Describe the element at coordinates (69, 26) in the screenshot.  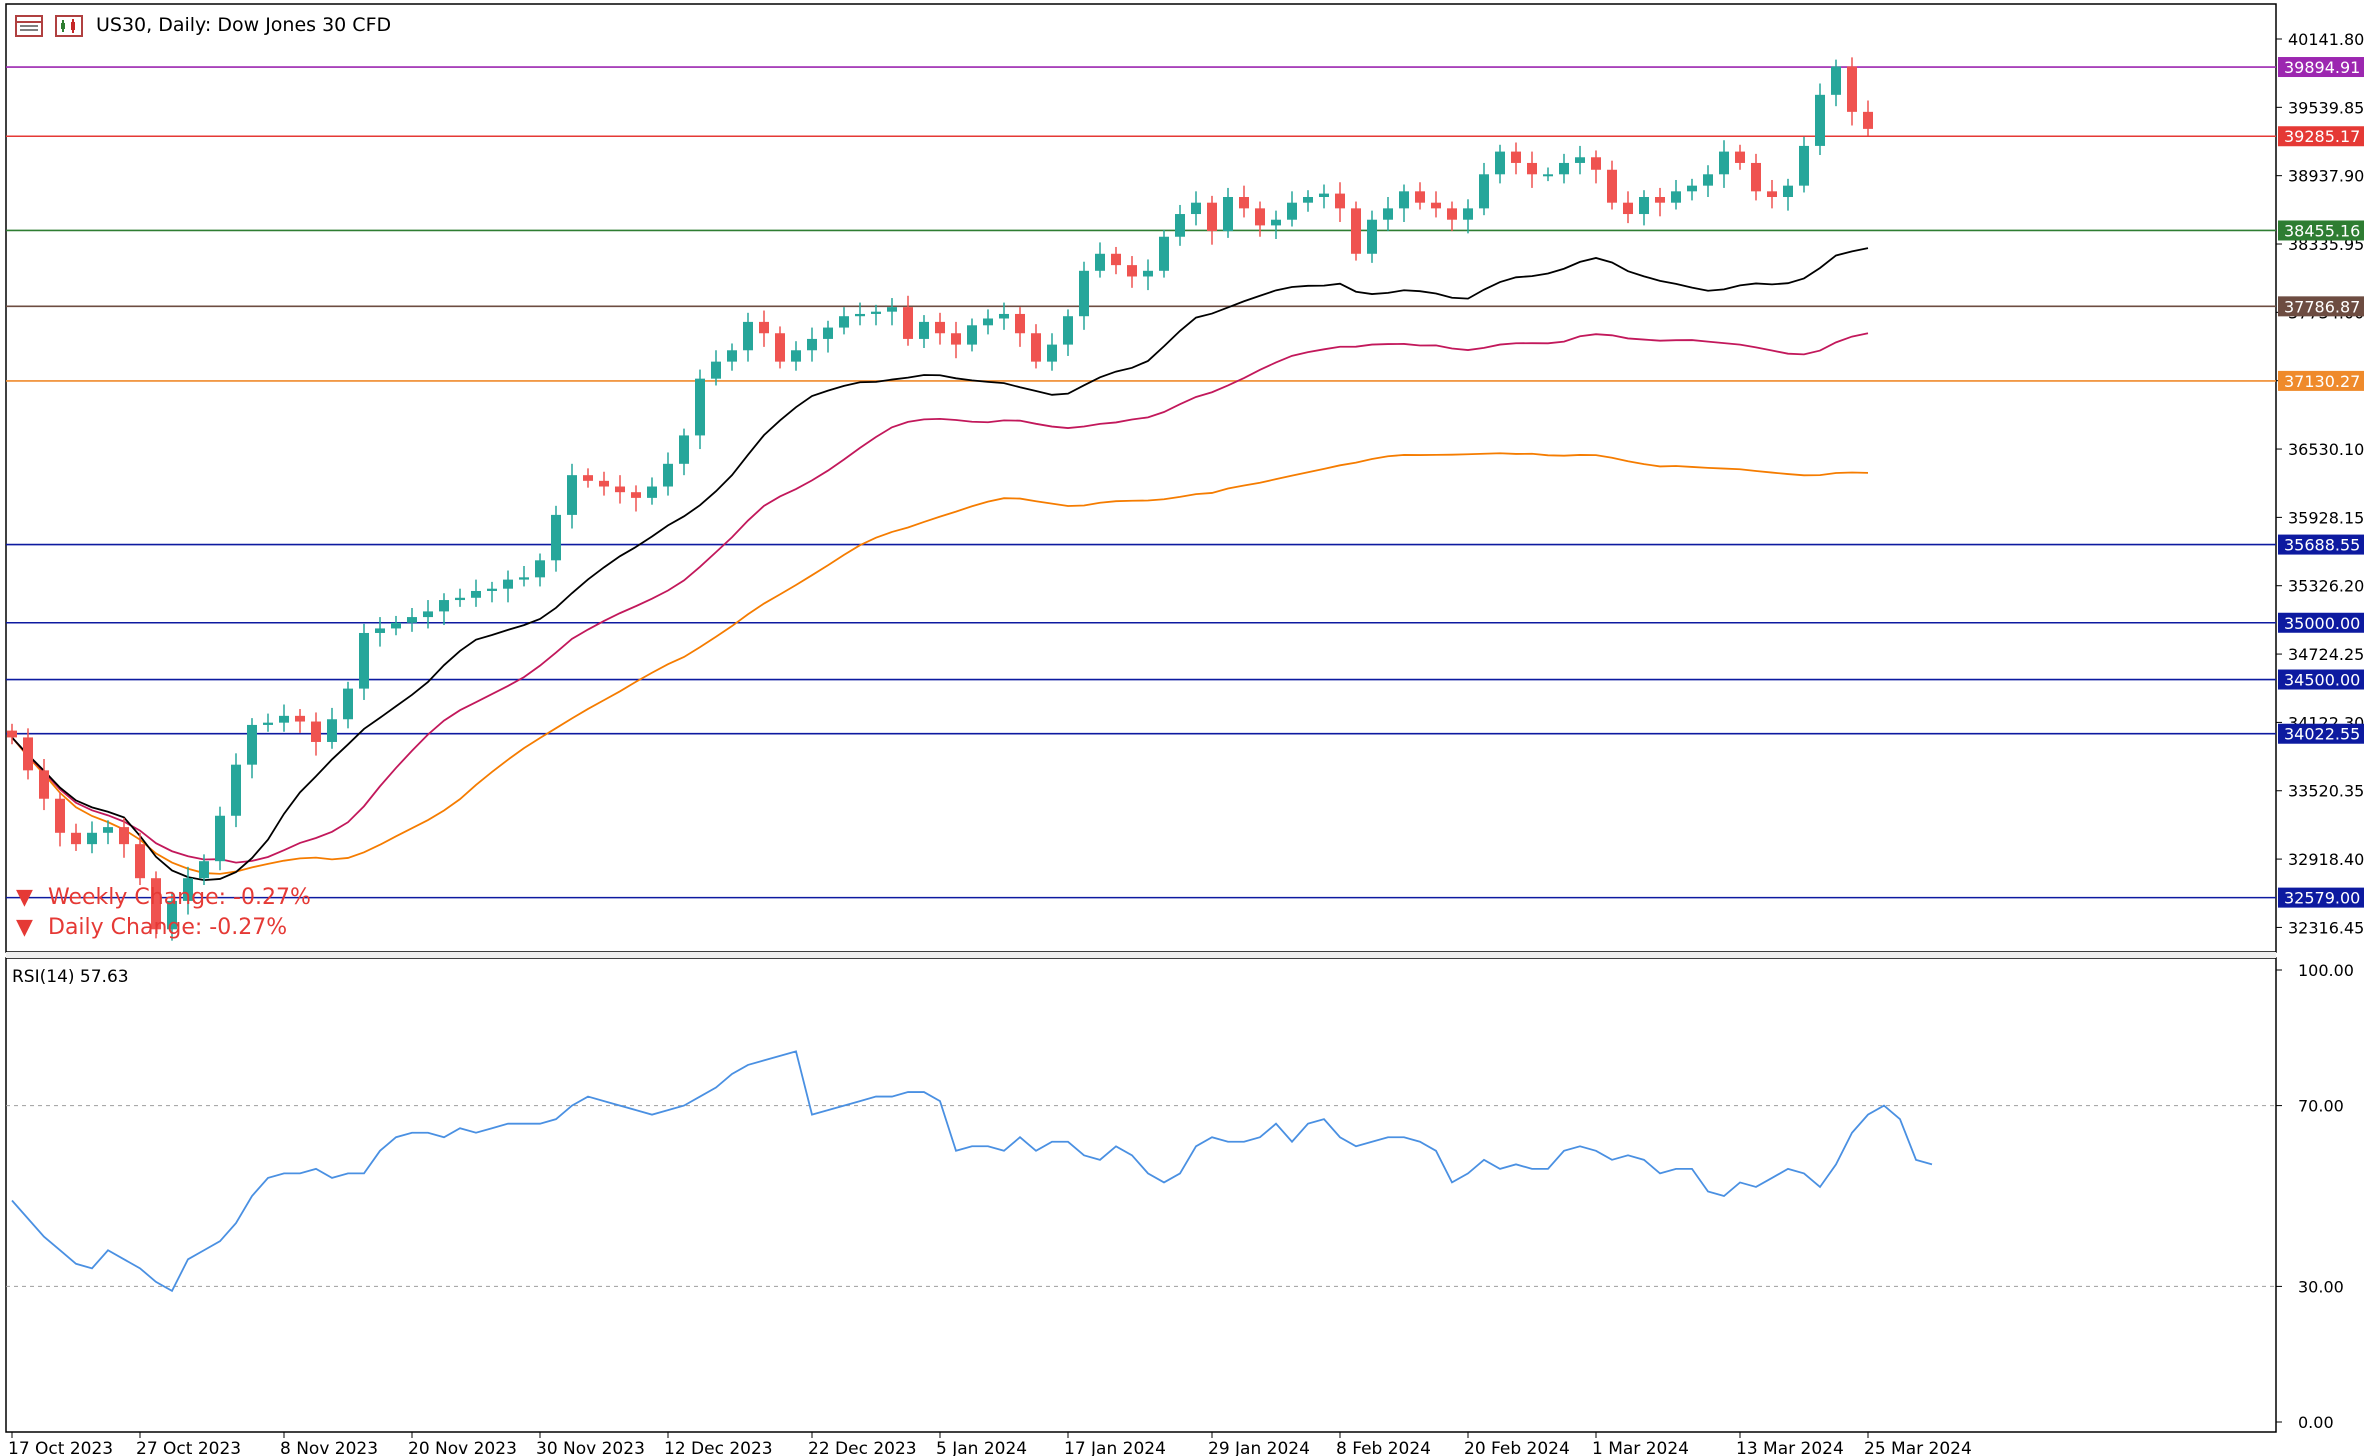
I see `chart-icon` at that location.